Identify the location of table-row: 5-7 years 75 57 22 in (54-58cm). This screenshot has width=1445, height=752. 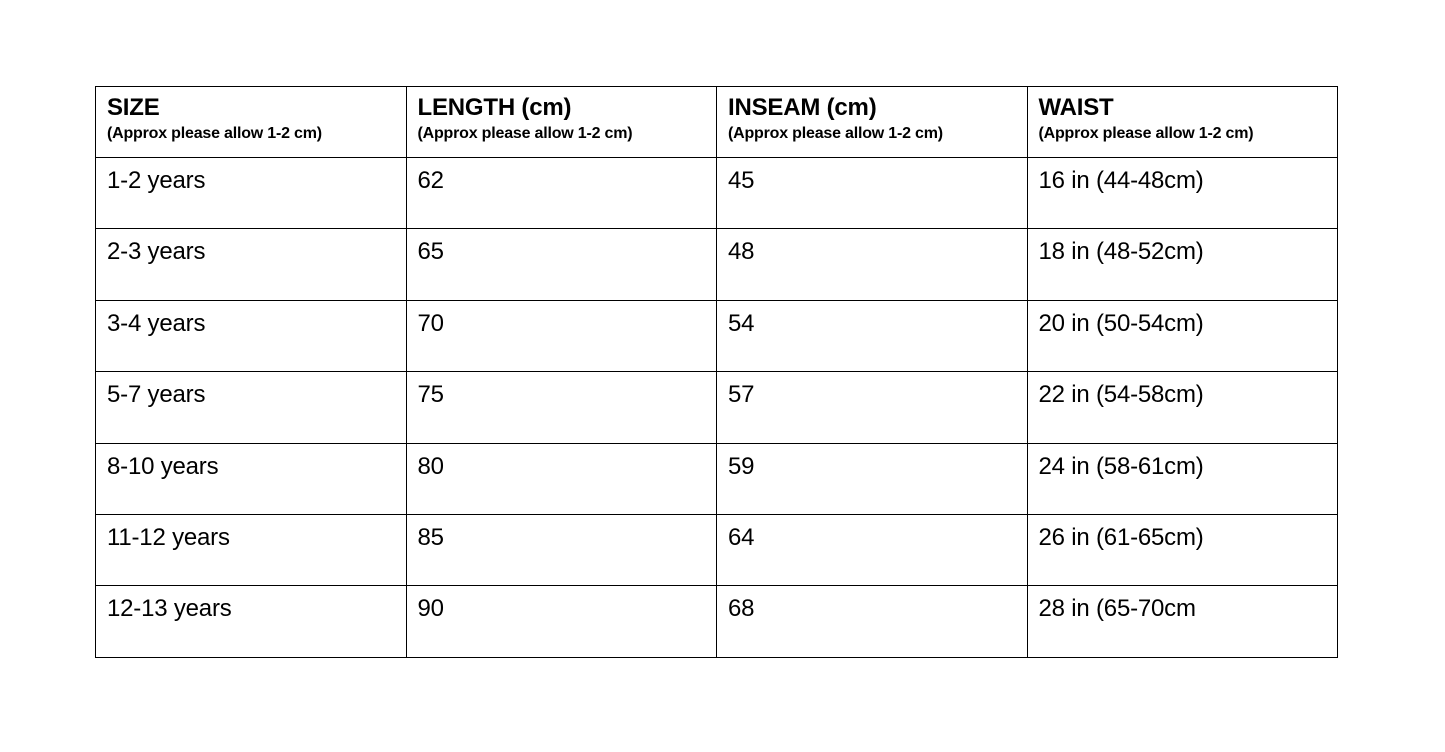
(716, 407).